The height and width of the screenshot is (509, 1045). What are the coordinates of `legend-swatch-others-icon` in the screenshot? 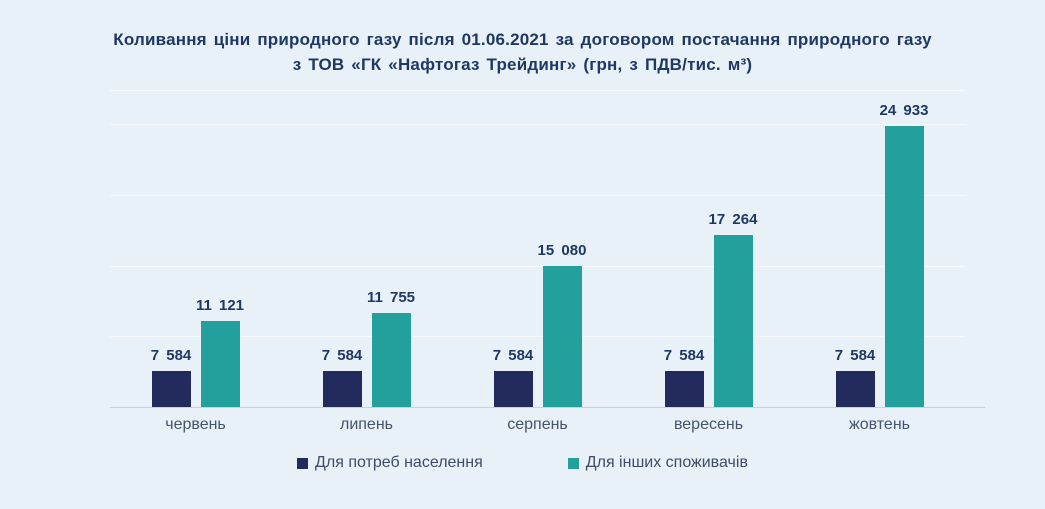 It's located at (573, 463).